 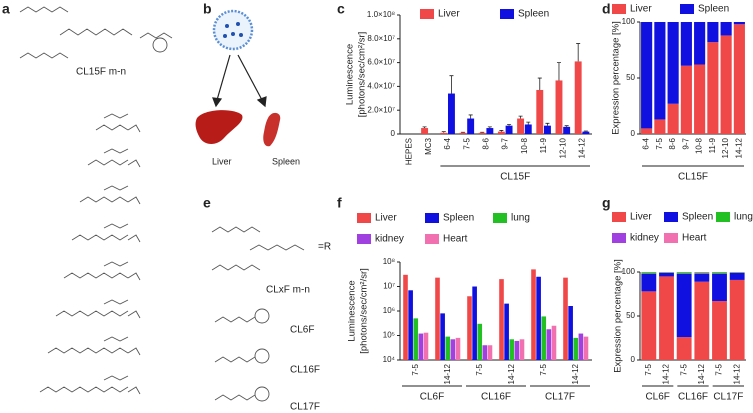 What do you see at coordinates (389, 286) in the screenshot?
I see `y-tick-label: 10⁷` at bounding box center [389, 286].